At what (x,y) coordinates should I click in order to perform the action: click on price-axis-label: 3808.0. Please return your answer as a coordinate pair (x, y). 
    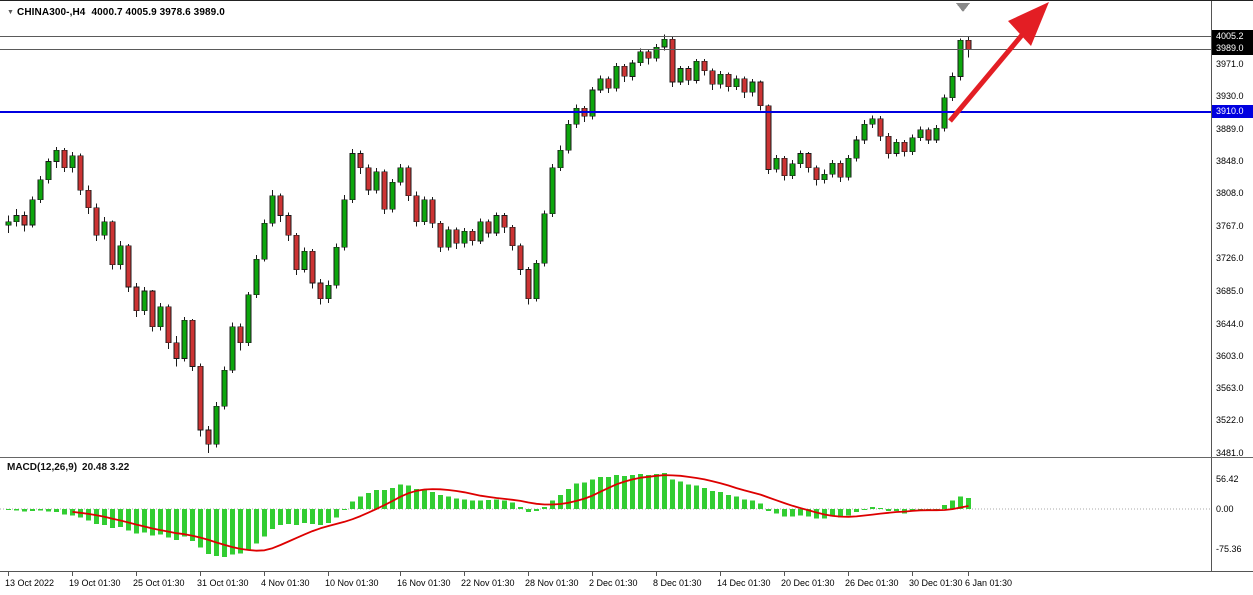
    Looking at the image, I should click on (1230, 193).